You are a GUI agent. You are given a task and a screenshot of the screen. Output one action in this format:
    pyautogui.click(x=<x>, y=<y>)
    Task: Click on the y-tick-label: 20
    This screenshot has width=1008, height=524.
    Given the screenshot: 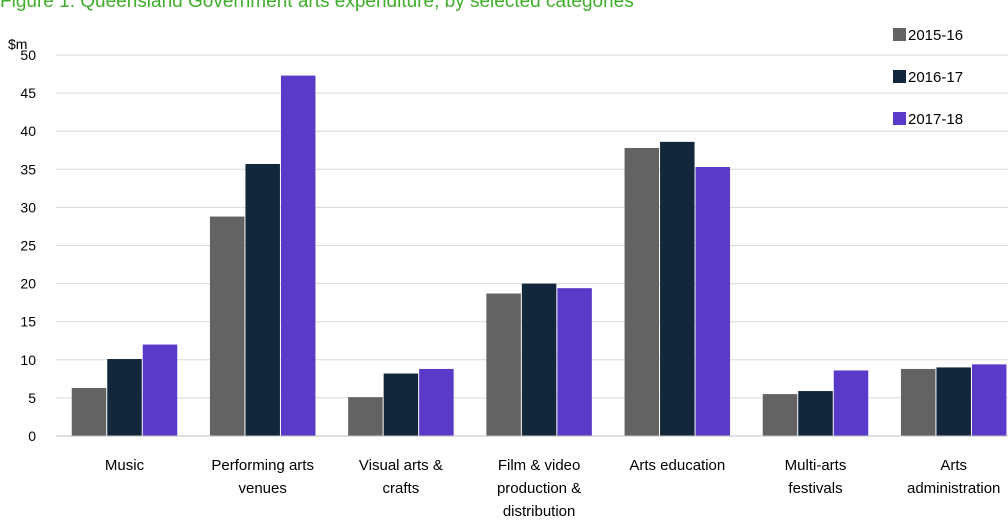 What is the action you would take?
    pyautogui.click(x=28, y=284)
    